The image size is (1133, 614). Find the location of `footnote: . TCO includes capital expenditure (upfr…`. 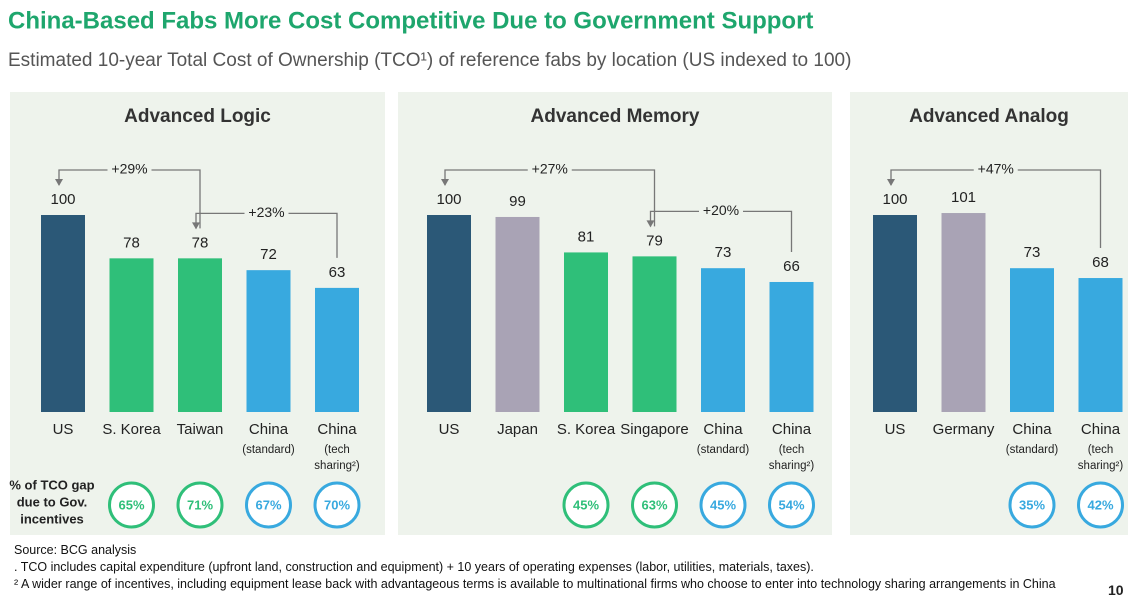

footnote: . TCO includes capital expenditure (upfr… is located at coordinates (414, 567).